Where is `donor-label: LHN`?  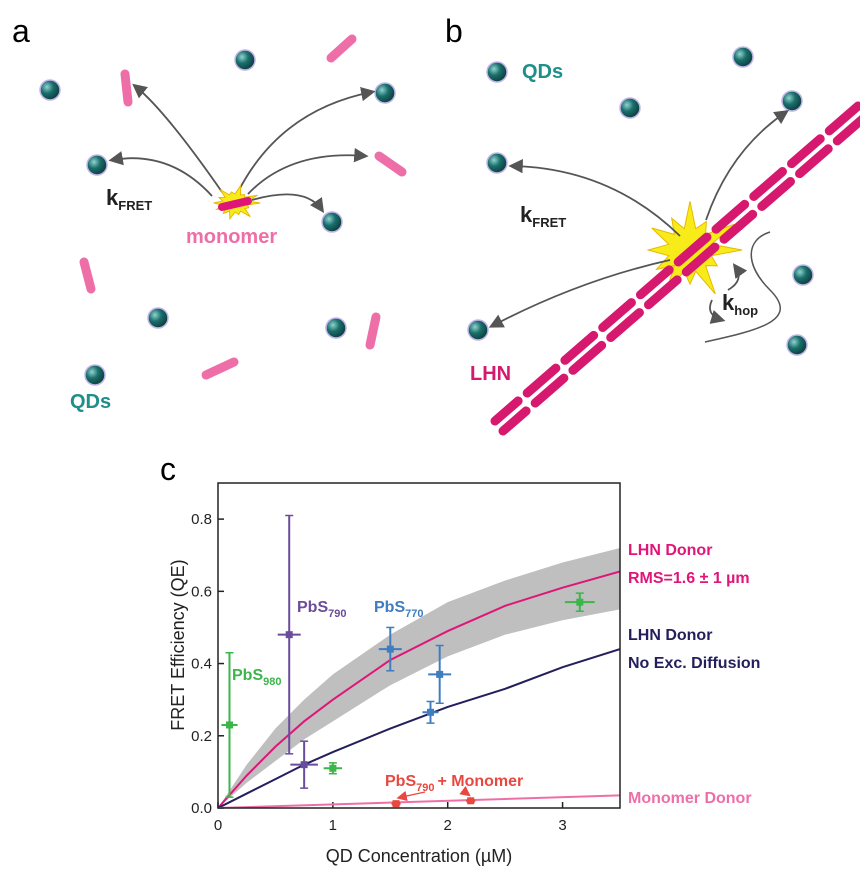 donor-label: LHN is located at coordinates (490, 374).